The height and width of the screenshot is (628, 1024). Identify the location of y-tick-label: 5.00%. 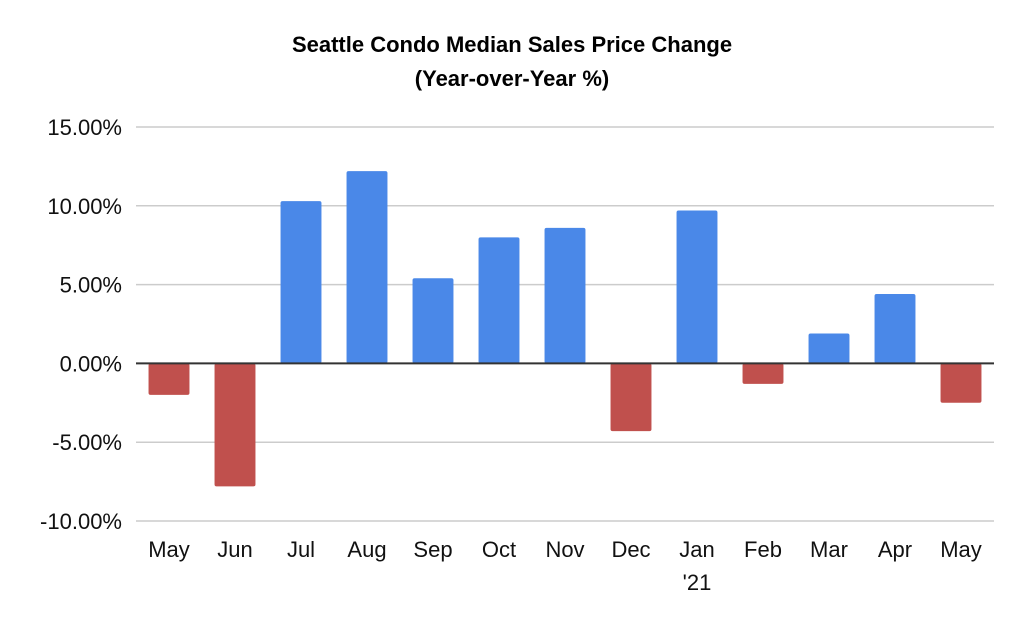
(91, 285).